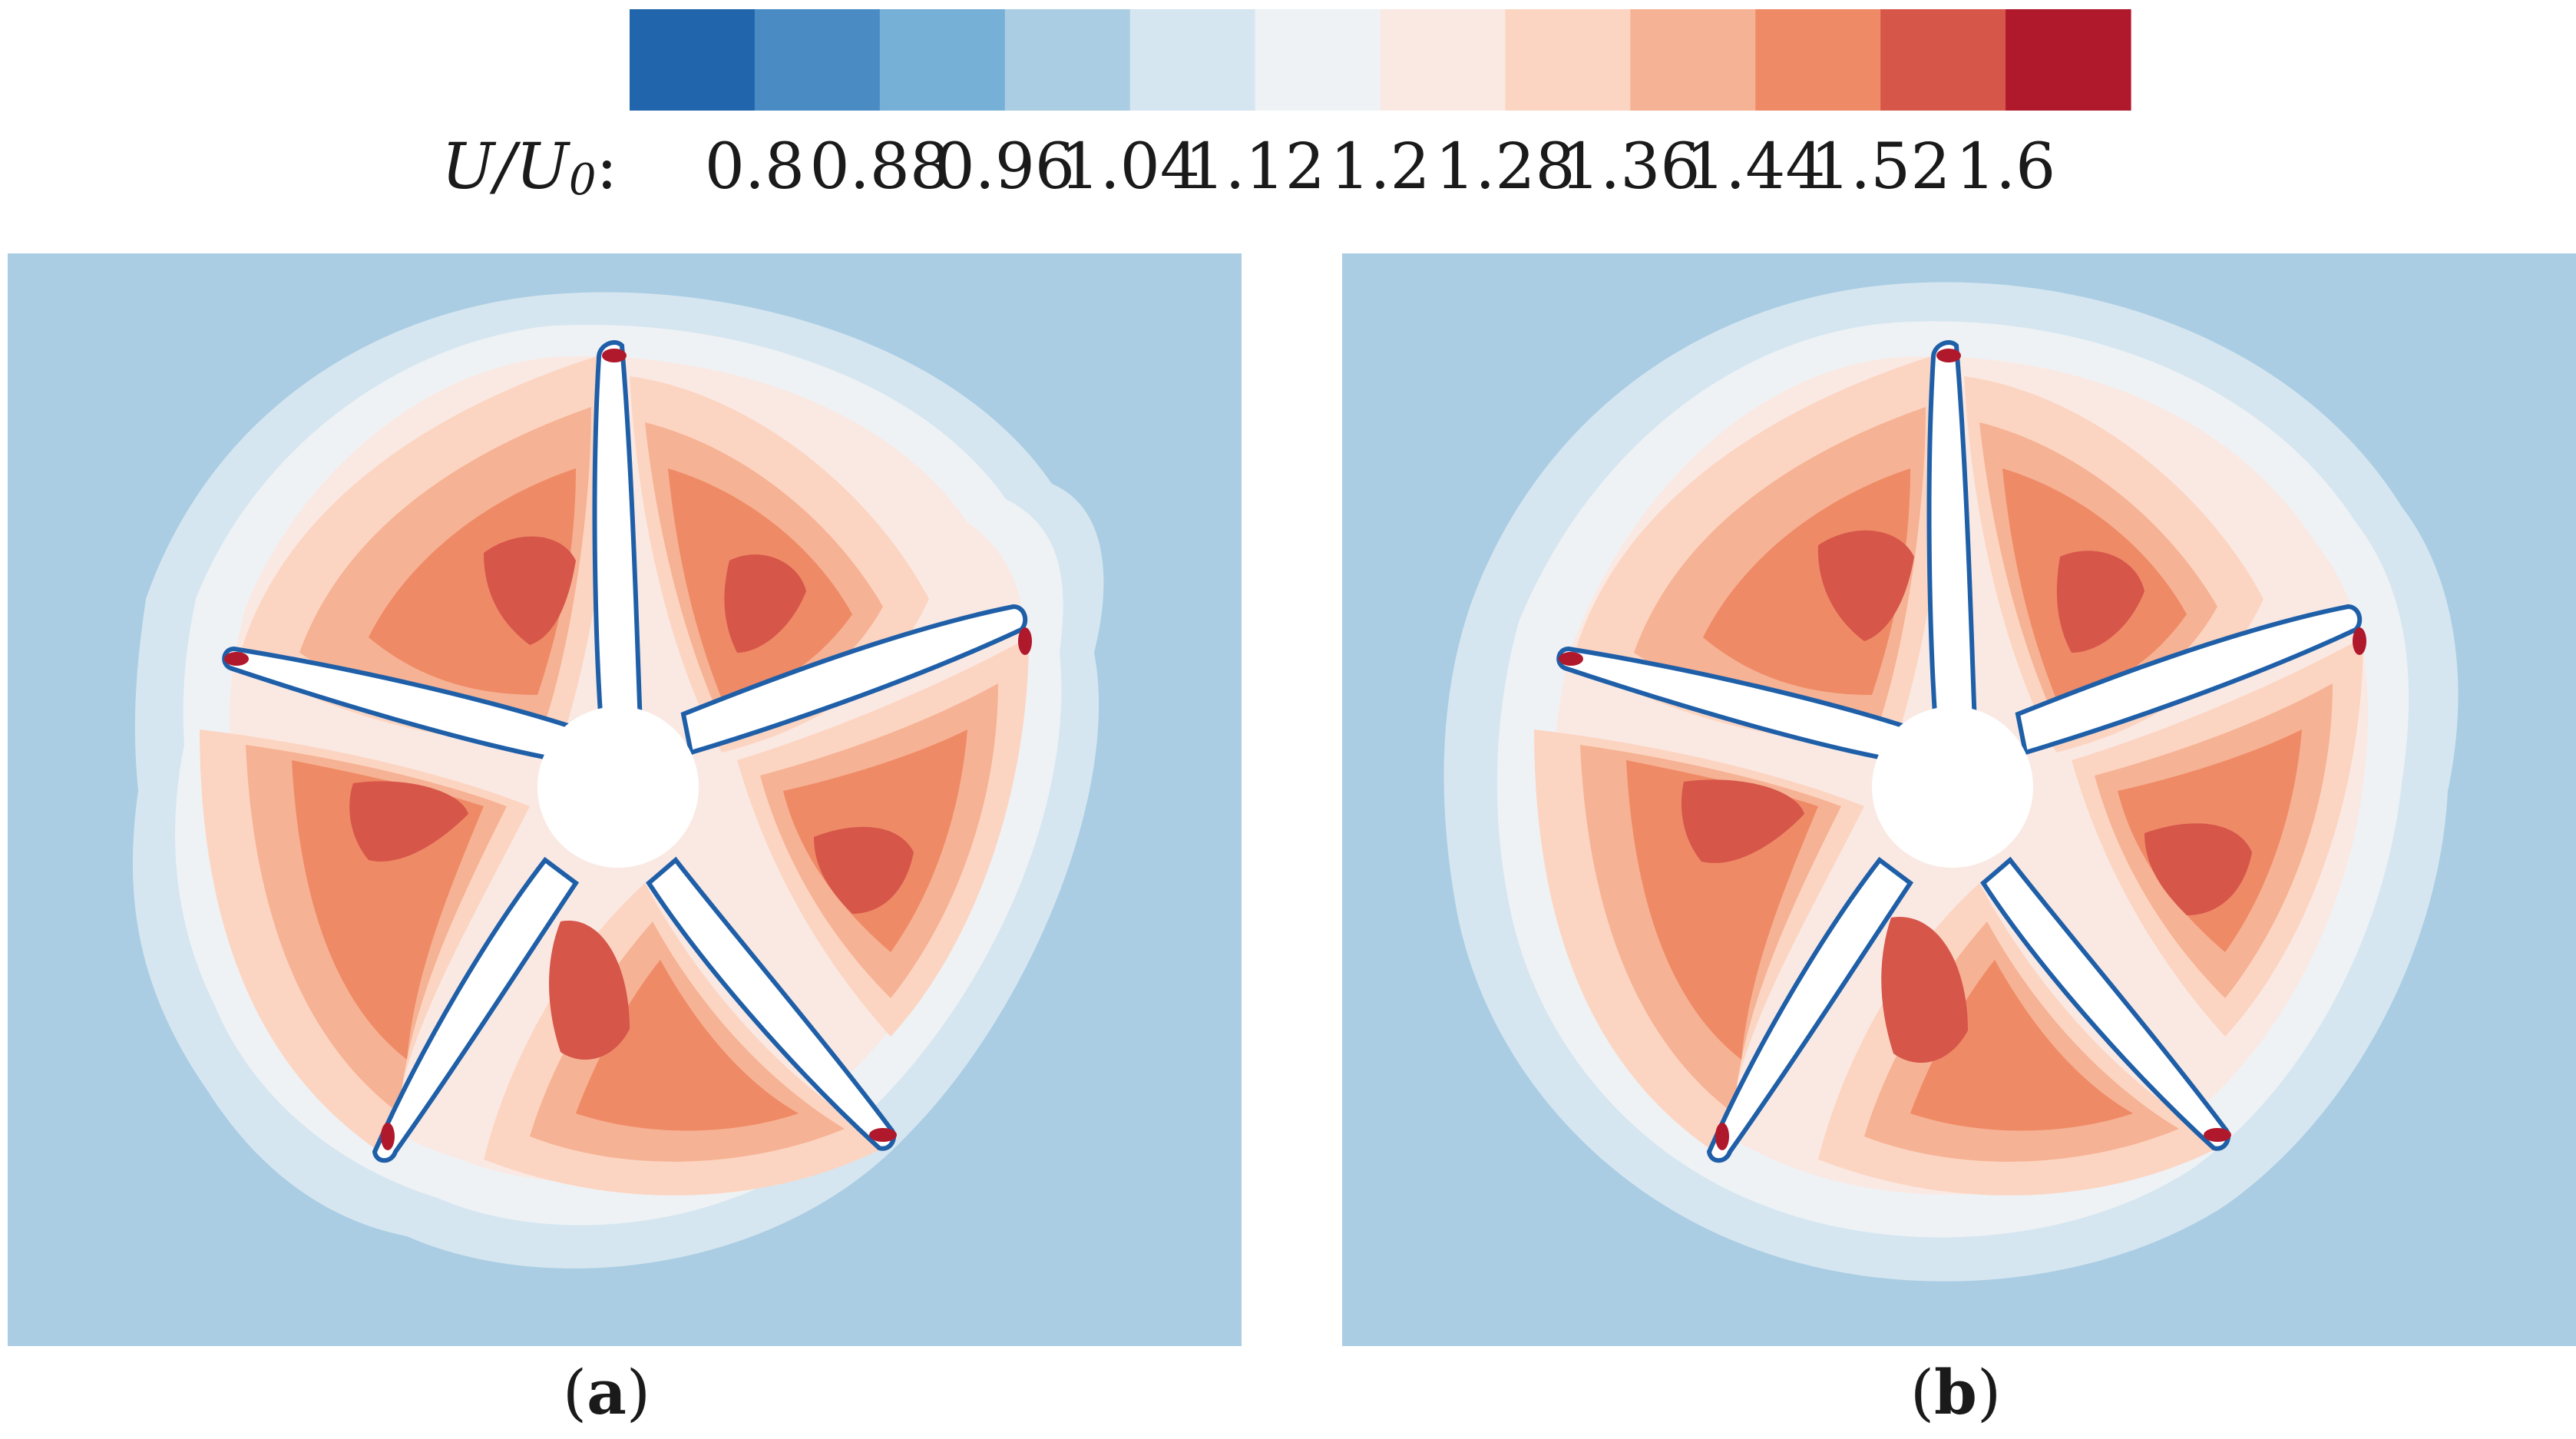  I want to click on colorbar-tick-label: 1.04, so click(1130, 167).